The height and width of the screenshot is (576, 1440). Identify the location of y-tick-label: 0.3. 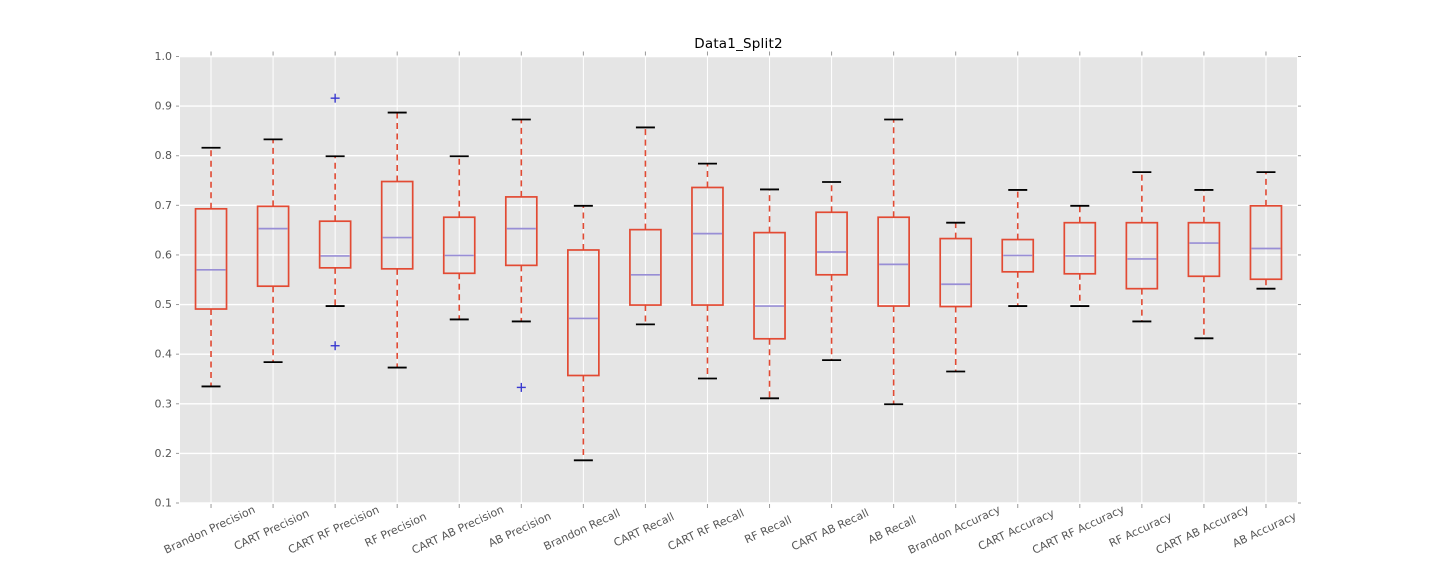
(164, 403).